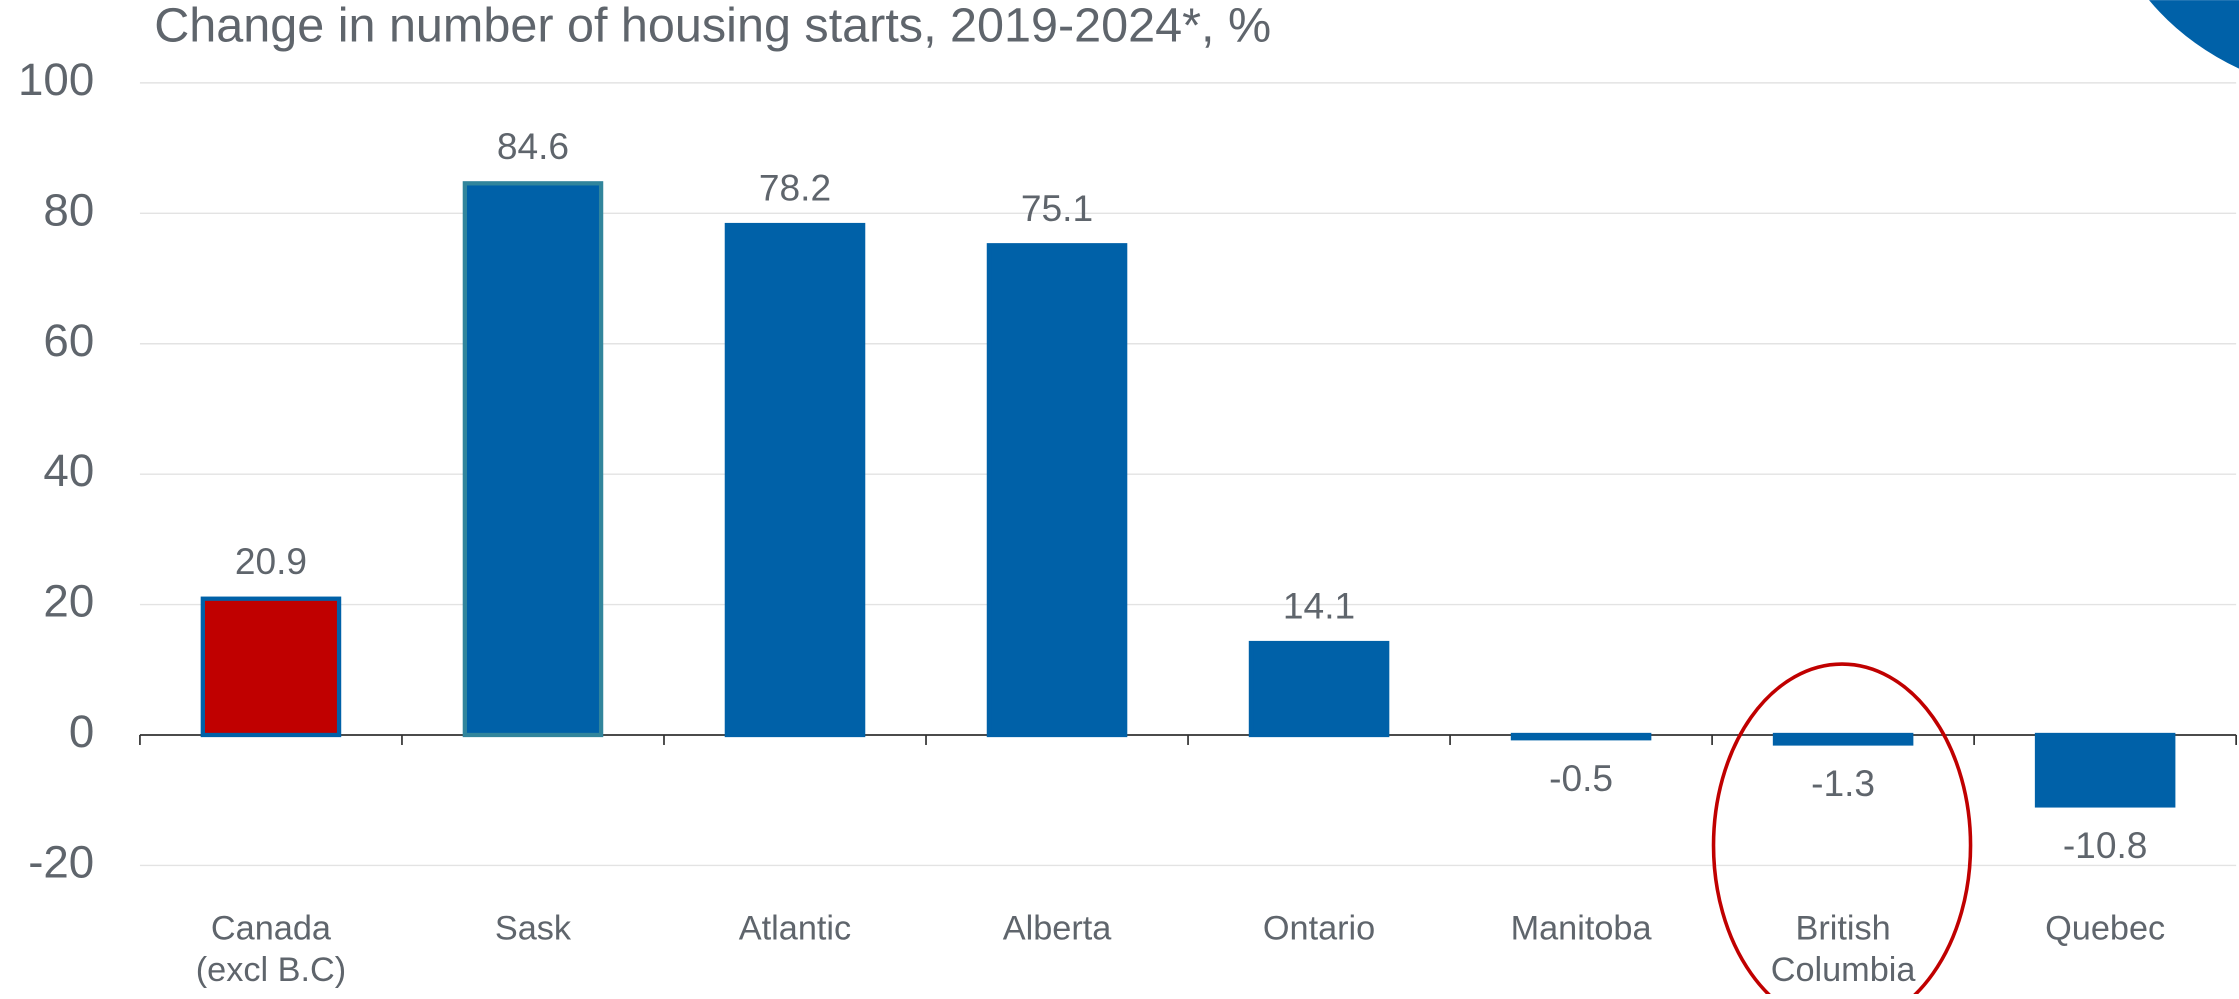  I want to click on data-label: 78.2, so click(795, 188).